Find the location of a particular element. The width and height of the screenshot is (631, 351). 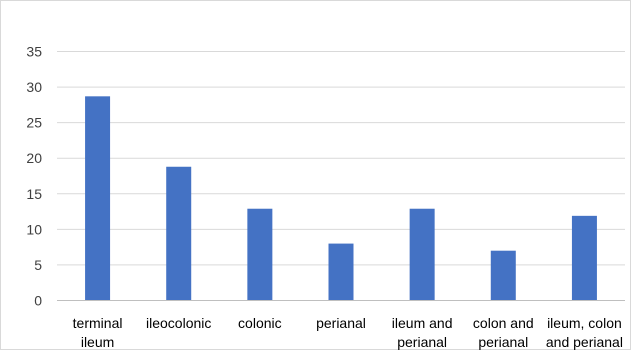

y-tick-label: 15 is located at coordinates (34, 194).